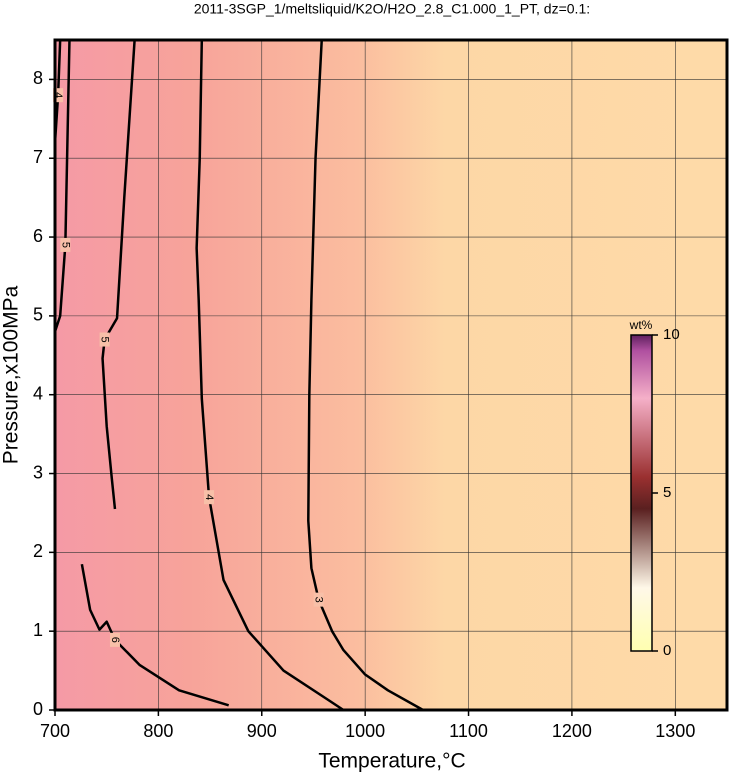  I want to click on colorbar-tick-label: 5, so click(667, 492).